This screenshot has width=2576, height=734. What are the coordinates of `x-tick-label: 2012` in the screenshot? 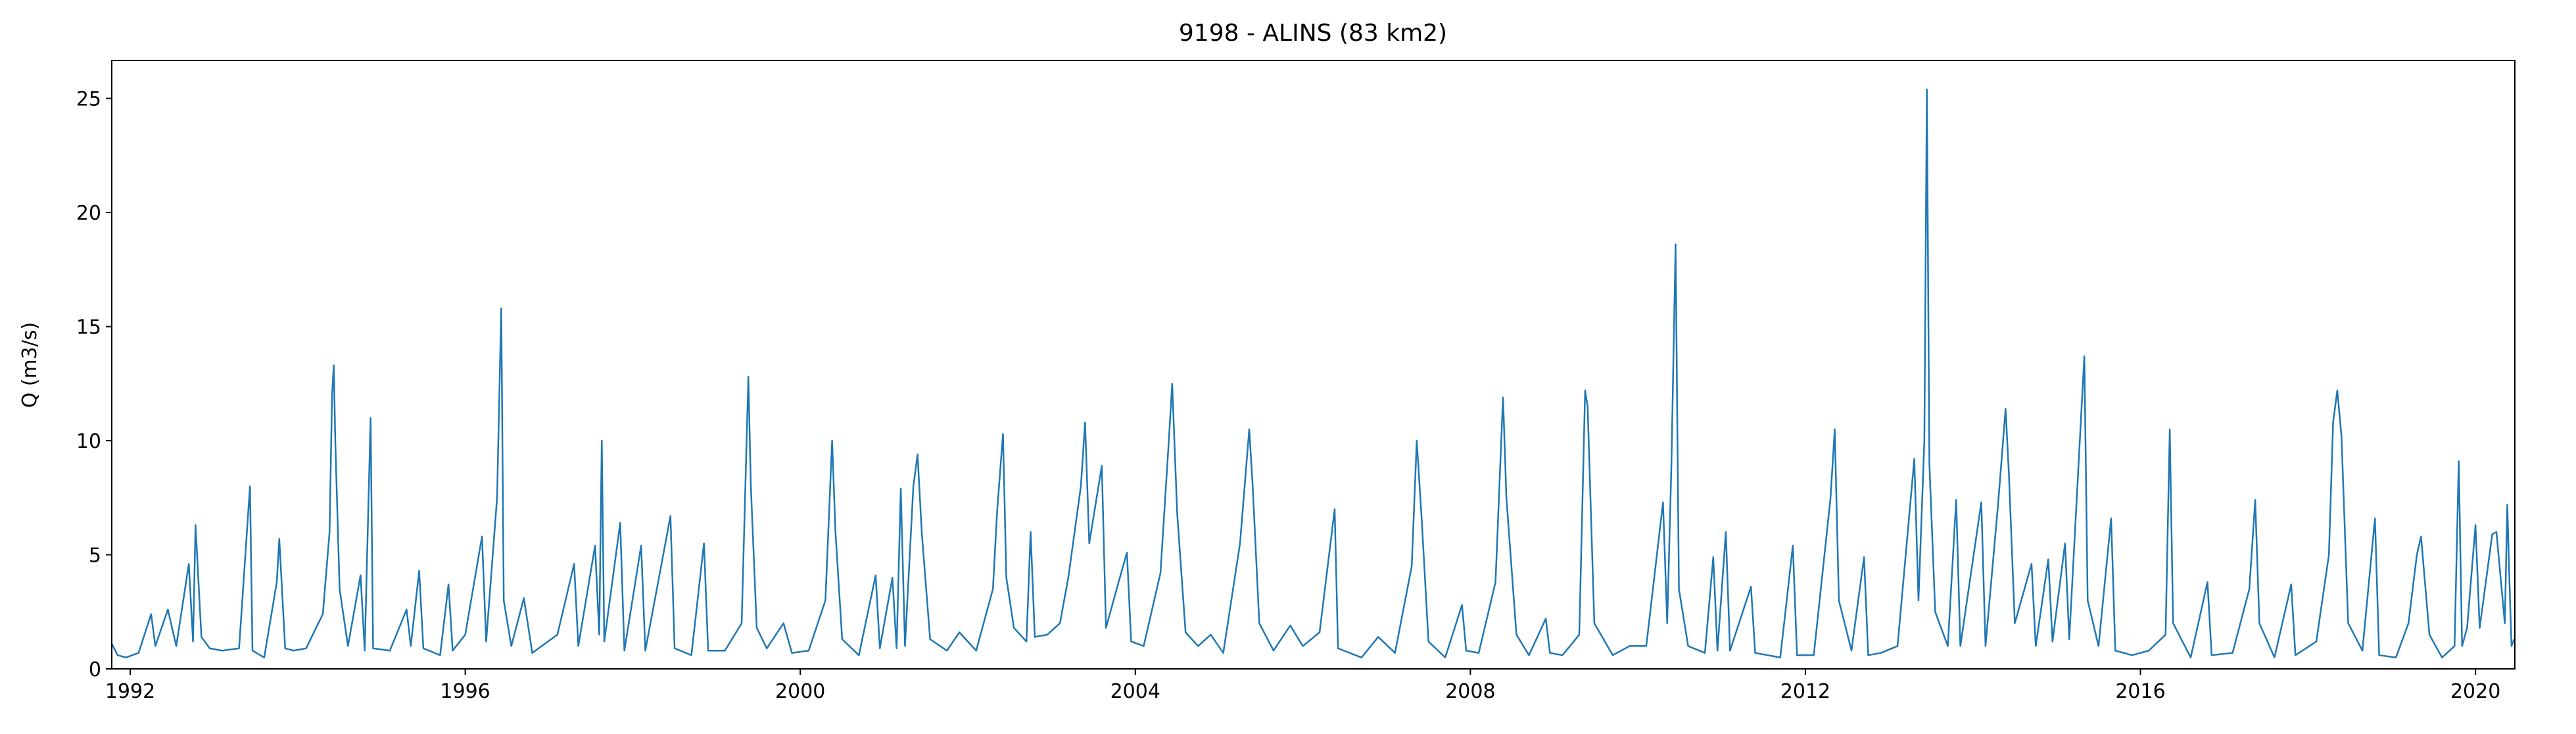 It's located at (1805, 692).